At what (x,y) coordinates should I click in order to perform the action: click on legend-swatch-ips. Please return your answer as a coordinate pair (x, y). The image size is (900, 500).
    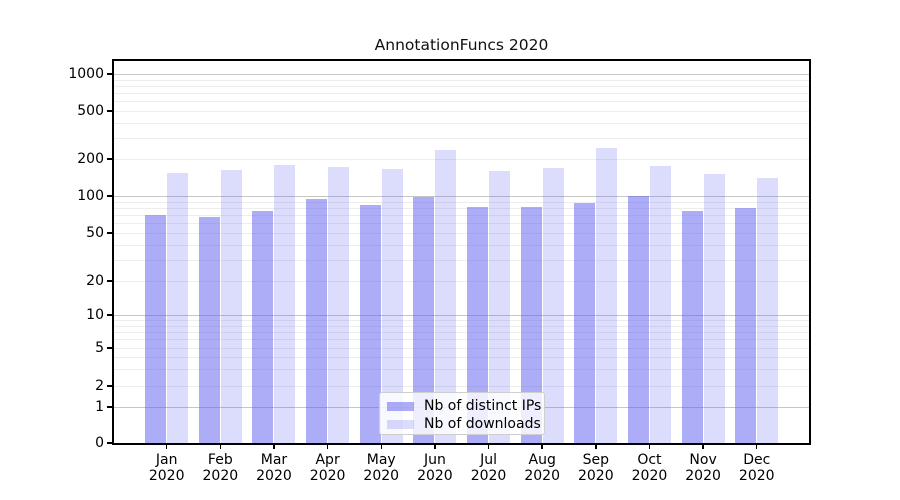
    Looking at the image, I should click on (400, 406).